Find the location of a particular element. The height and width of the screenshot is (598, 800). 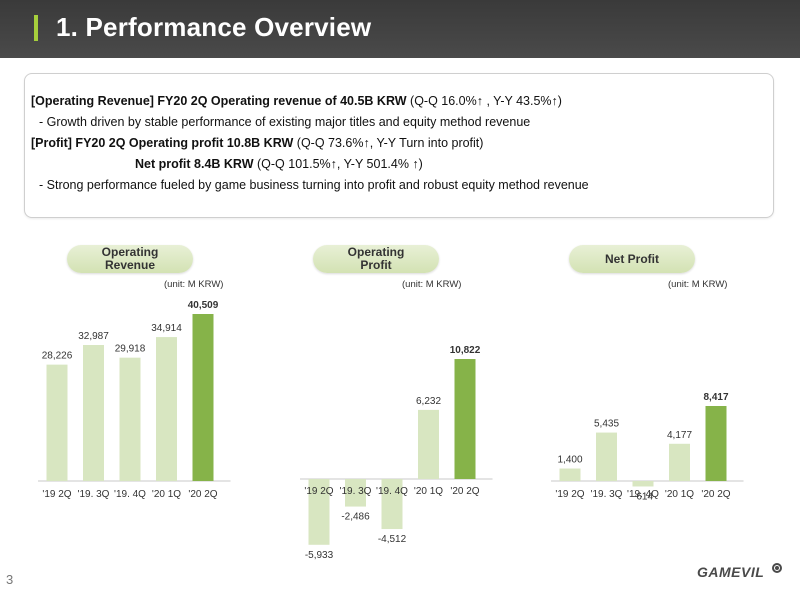

category-label-revenue-1: '19. 3Q is located at coordinates (94, 494).